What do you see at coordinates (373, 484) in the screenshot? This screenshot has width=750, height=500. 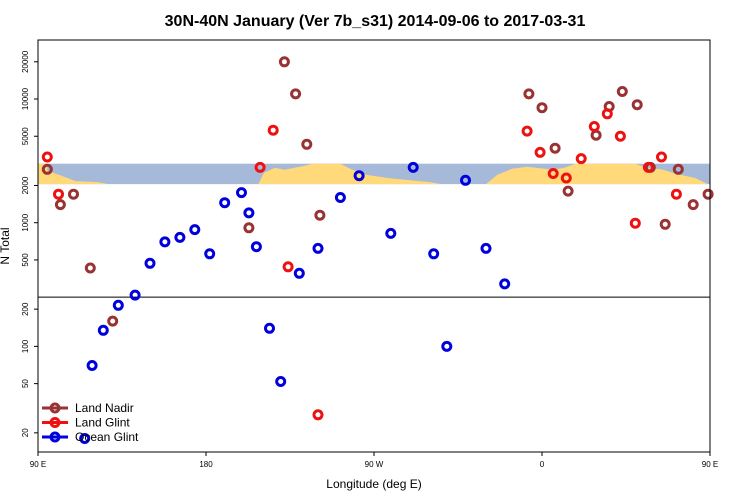 I see `x-axis-label: Longitude (deg E)` at bounding box center [373, 484].